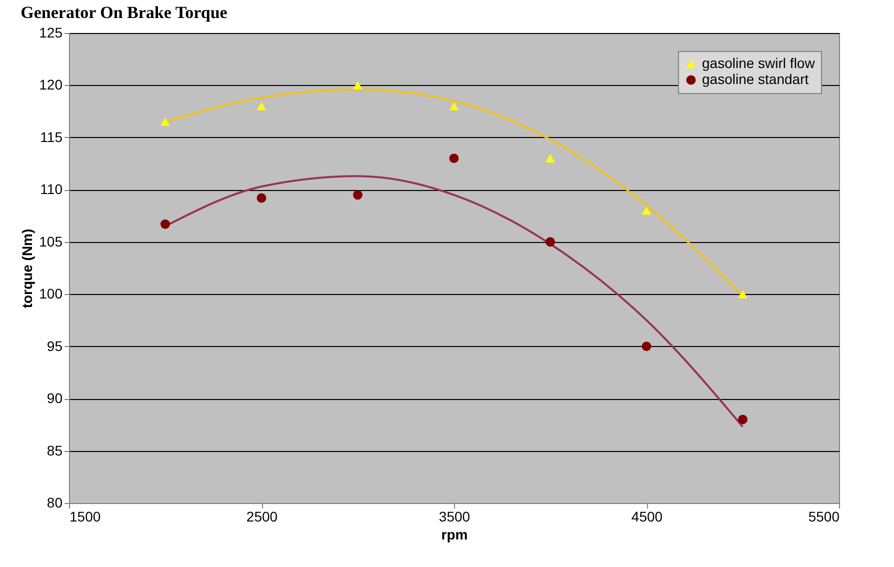 This screenshot has height=567, width=894. Describe the element at coordinates (759, 63) in the screenshot. I see `legend-label: gasoline swirl flow` at that location.